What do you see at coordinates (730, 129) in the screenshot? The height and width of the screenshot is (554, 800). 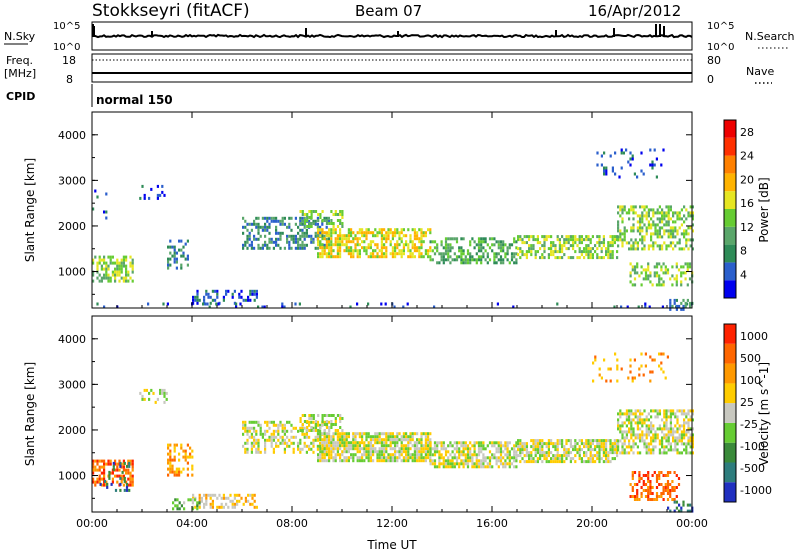 I see `power-colorbar-swatch` at bounding box center [730, 129].